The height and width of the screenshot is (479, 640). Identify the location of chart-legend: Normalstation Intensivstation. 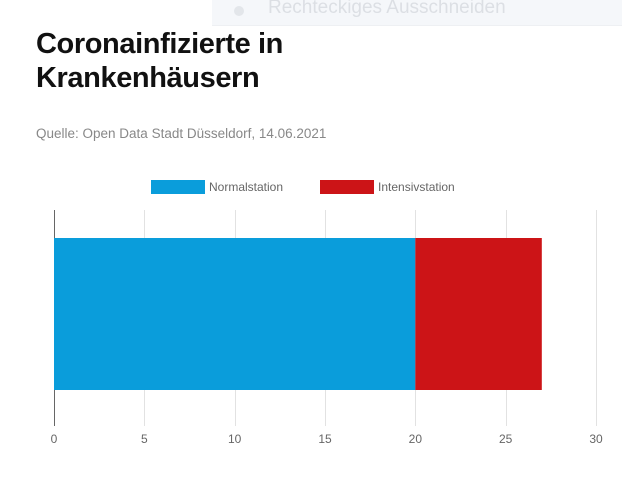
(303, 187).